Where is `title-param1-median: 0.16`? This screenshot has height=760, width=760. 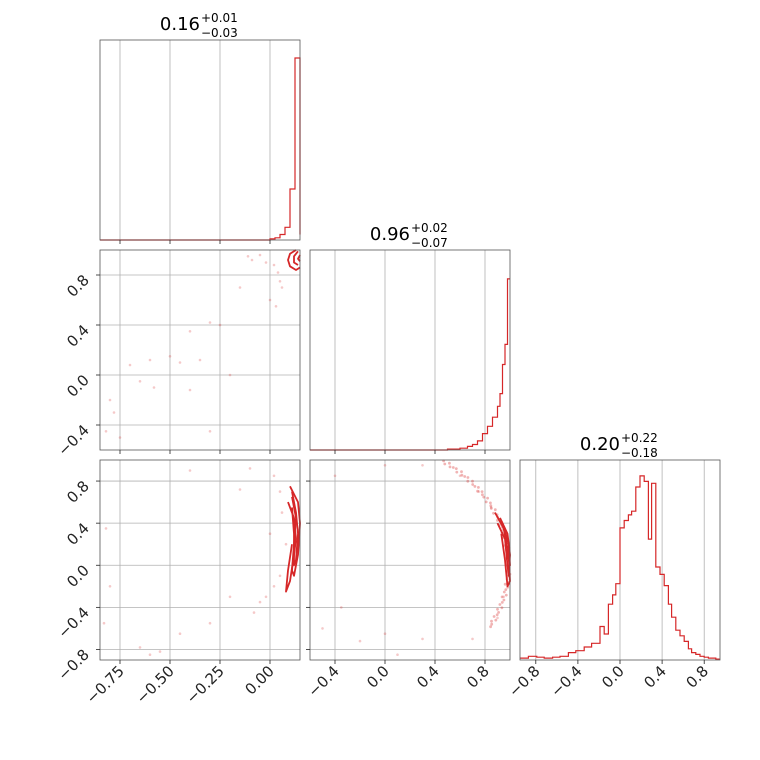
title-param1-median: 0.16 is located at coordinates (180, 24).